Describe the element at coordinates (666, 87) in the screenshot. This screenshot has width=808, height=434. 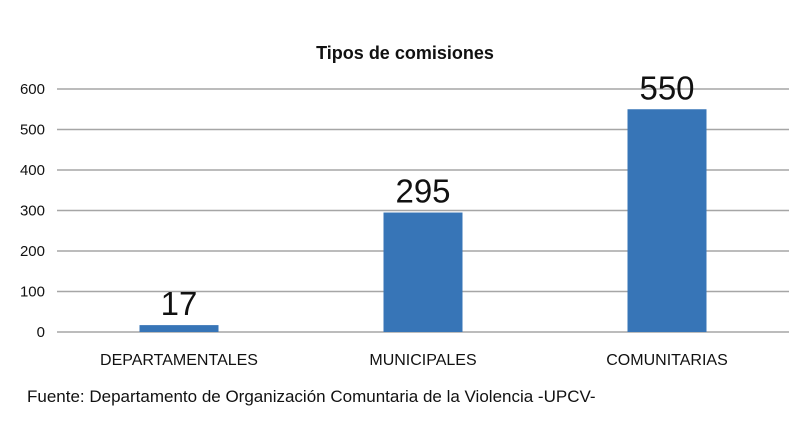
I see `value-label: 550` at that location.